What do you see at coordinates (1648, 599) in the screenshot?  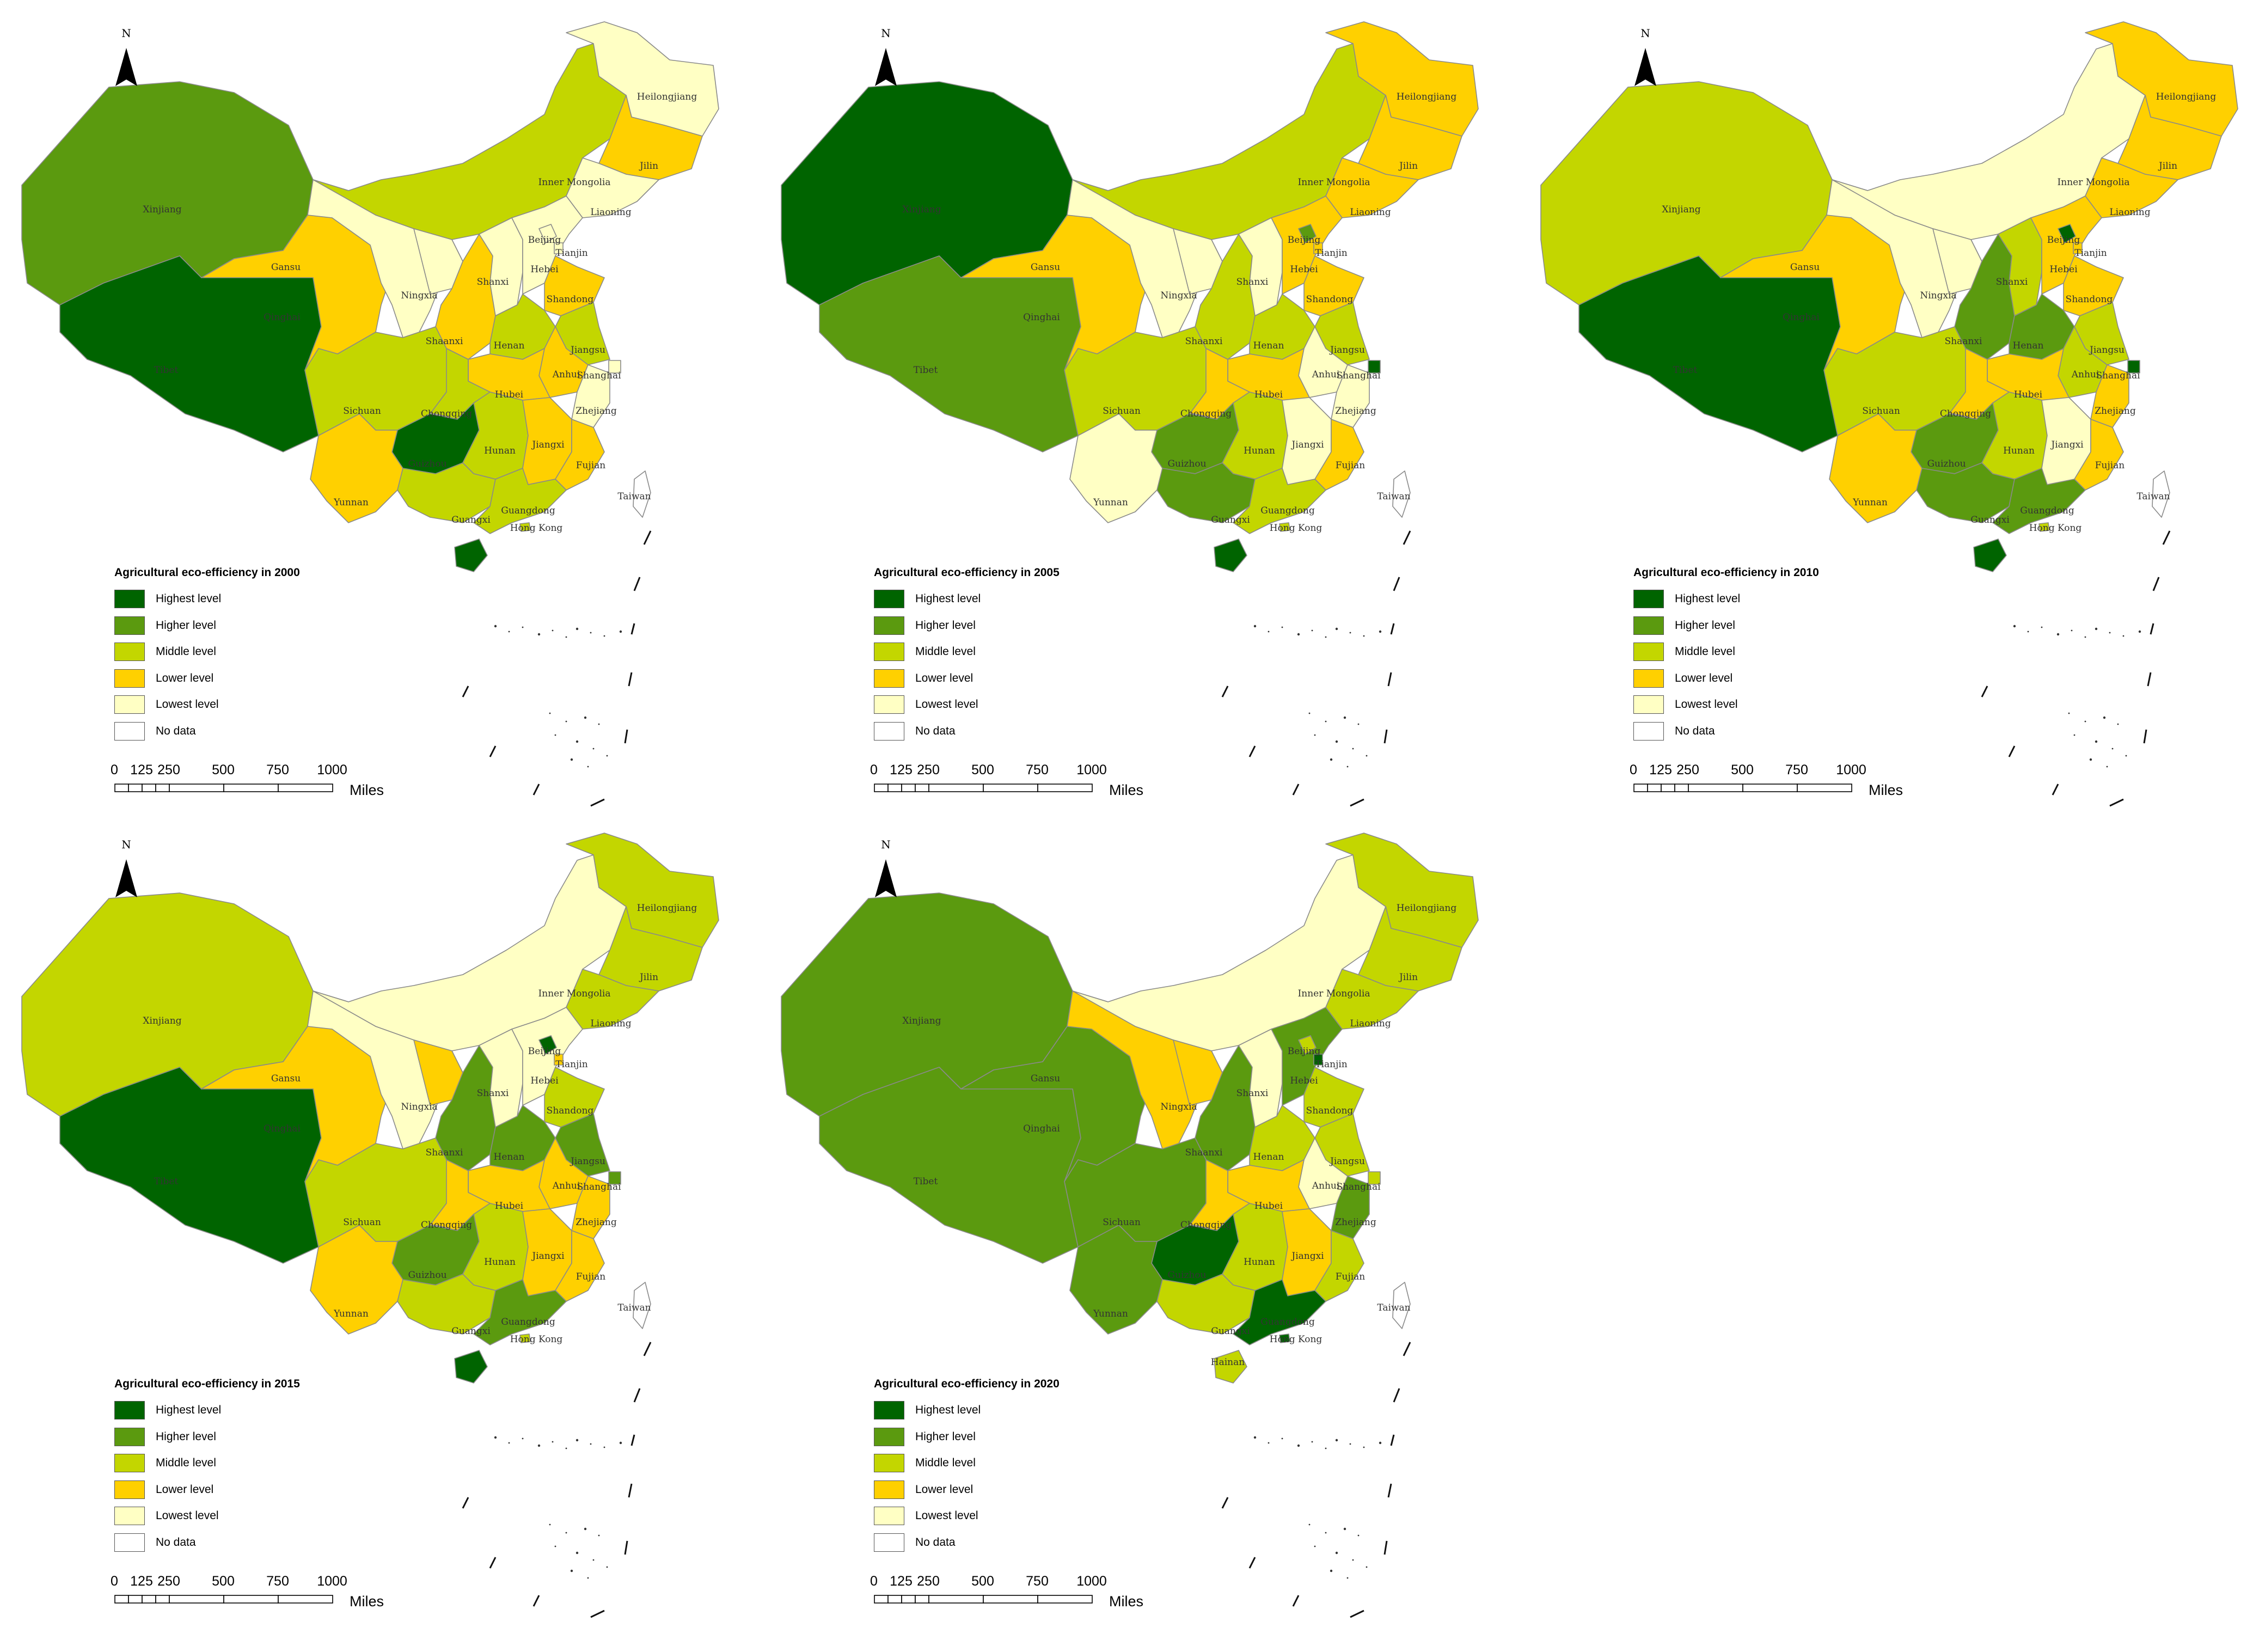 I see `legend-swatch-highest` at bounding box center [1648, 599].